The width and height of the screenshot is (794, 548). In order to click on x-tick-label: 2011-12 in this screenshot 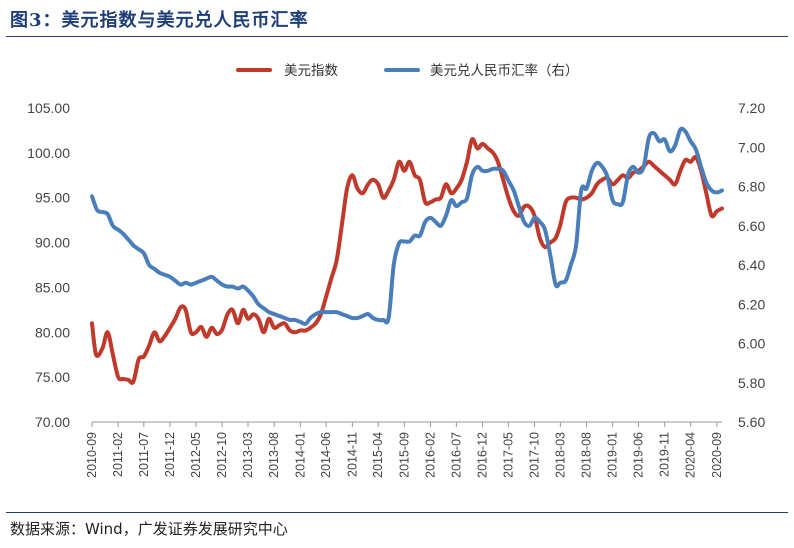, I will do `click(170, 454)`.